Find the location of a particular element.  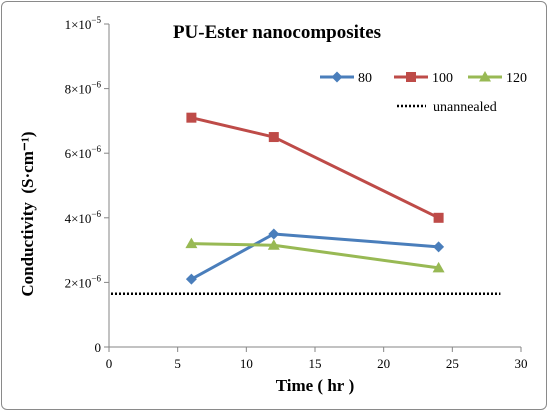

x-tick-label: 30 is located at coordinates (521, 363).